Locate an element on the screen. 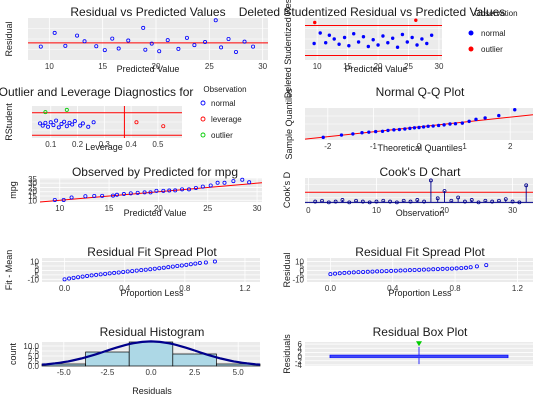  x-axis-label: Predicted Value is located at coordinates (148, 69).